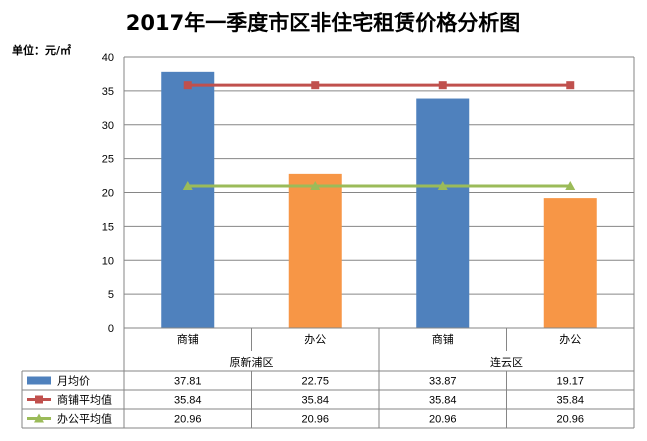  Describe the element at coordinates (570, 382) in the screenshot. I see `table-cell-value: 19.17` at that location.